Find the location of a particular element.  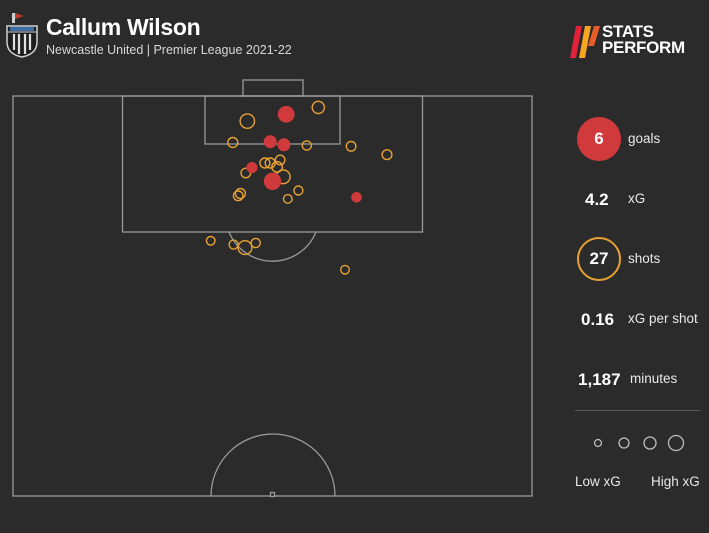

xg-per-shot-value: 0.16 is located at coordinates (598, 319).